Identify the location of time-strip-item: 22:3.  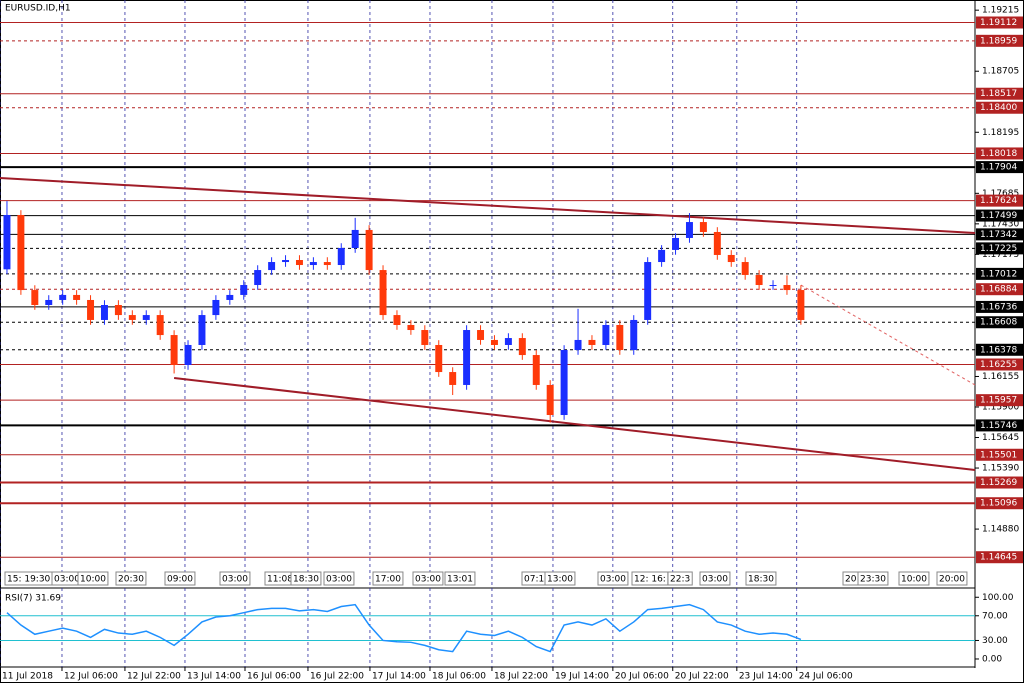
(680, 578).